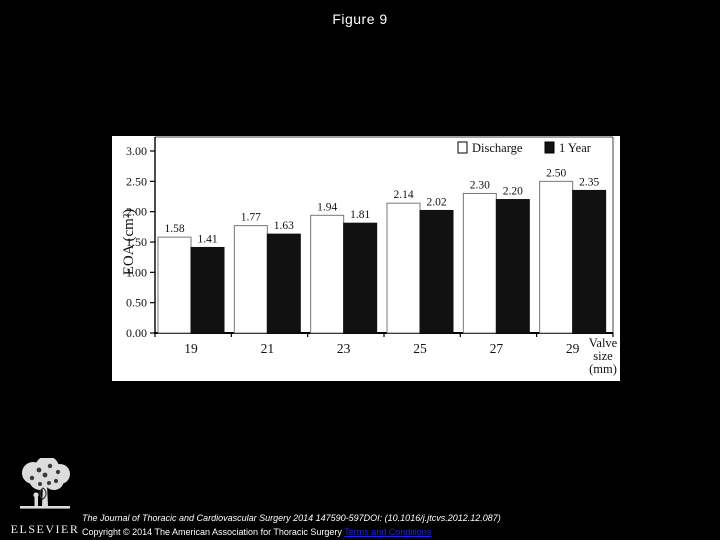 Image resolution: width=720 pixels, height=540 pixels. What do you see at coordinates (436, 202) in the screenshot?
I see `bar-value-label: 2.02` at bounding box center [436, 202].